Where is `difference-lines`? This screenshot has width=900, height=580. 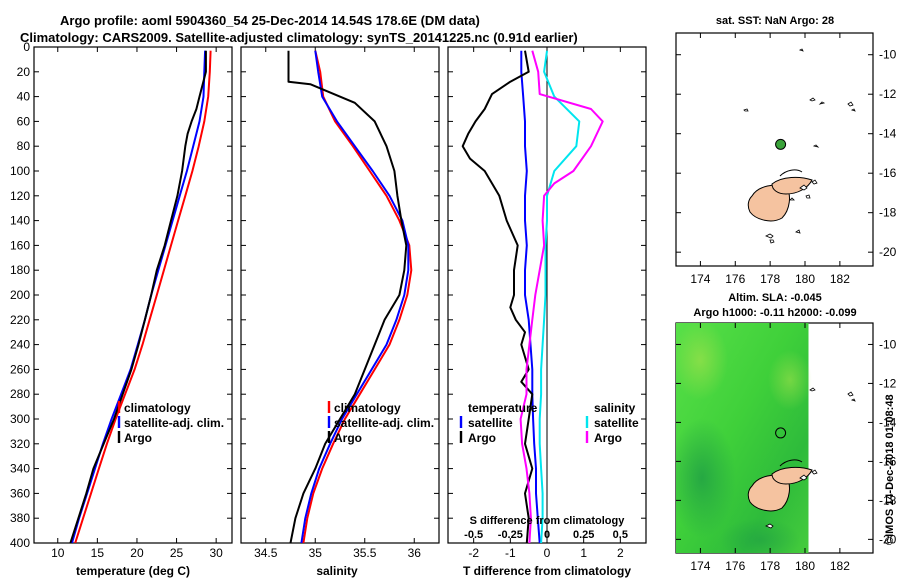
difference-lines is located at coordinates (532, 296).